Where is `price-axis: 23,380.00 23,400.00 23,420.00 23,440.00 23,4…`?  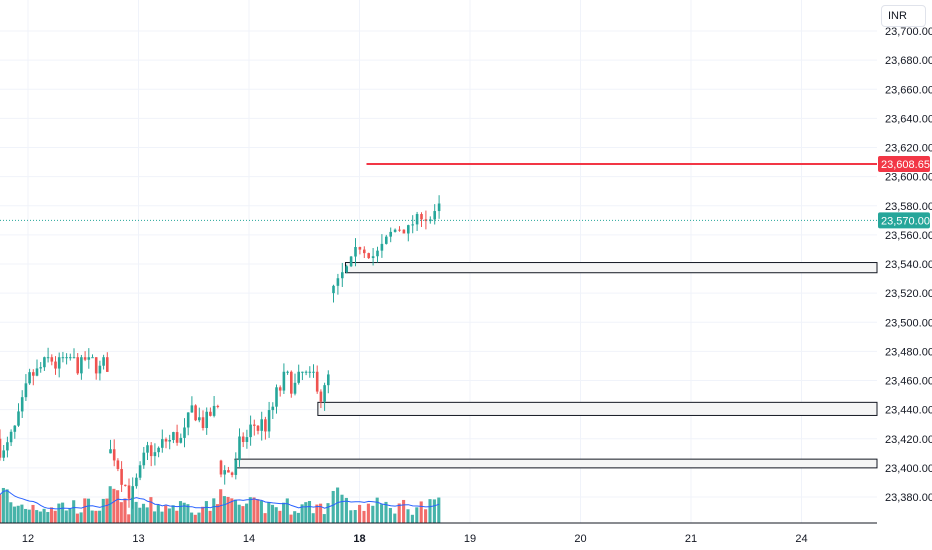 price-axis: 23,380.00 23,400.00 23,420.00 23,440.00 23,4… is located at coordinates (908, 265).